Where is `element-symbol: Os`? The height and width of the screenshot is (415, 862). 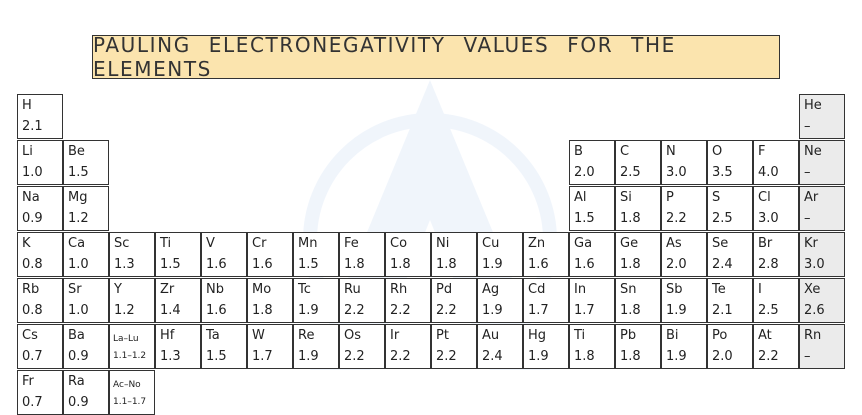 element-symbol: Os is located at coordinates (353, 335).